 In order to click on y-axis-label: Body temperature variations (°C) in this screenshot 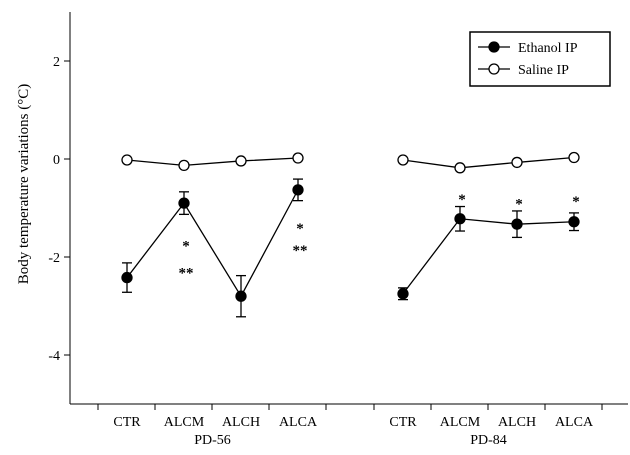, I will do `click(24, 184)`.